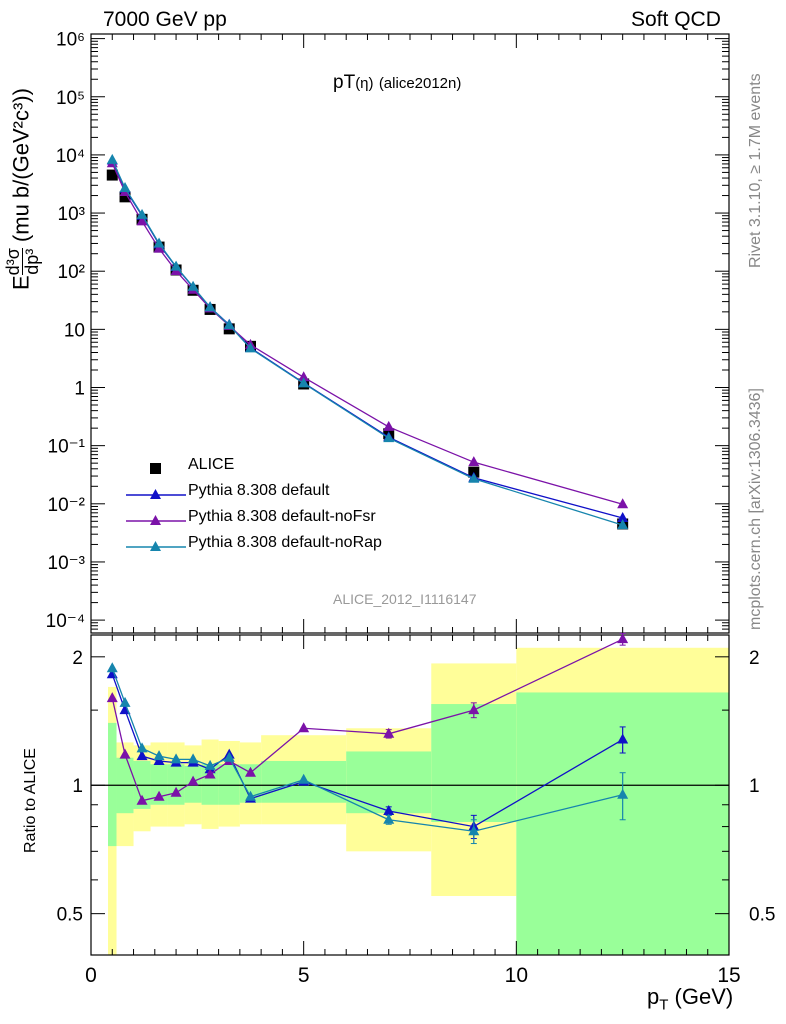 The image size is (786, 1024). What do you see at coordinates (754, 786) in the screenshot?
I see `ratio-tick-label-right: 1` at bounding box center [754, 786].